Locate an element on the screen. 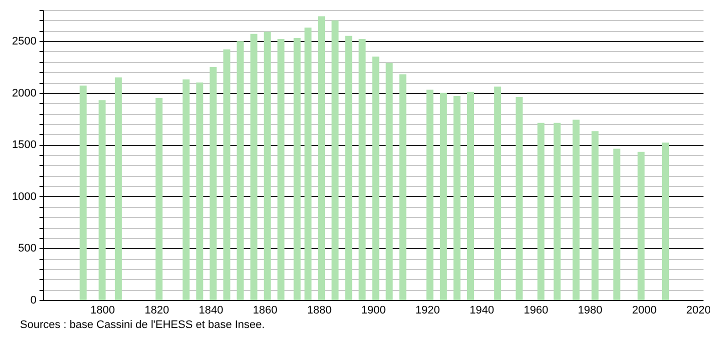 This screenshot has width=710, height=340. x-tick-label: 1980 is located at coordinates (590, 310).